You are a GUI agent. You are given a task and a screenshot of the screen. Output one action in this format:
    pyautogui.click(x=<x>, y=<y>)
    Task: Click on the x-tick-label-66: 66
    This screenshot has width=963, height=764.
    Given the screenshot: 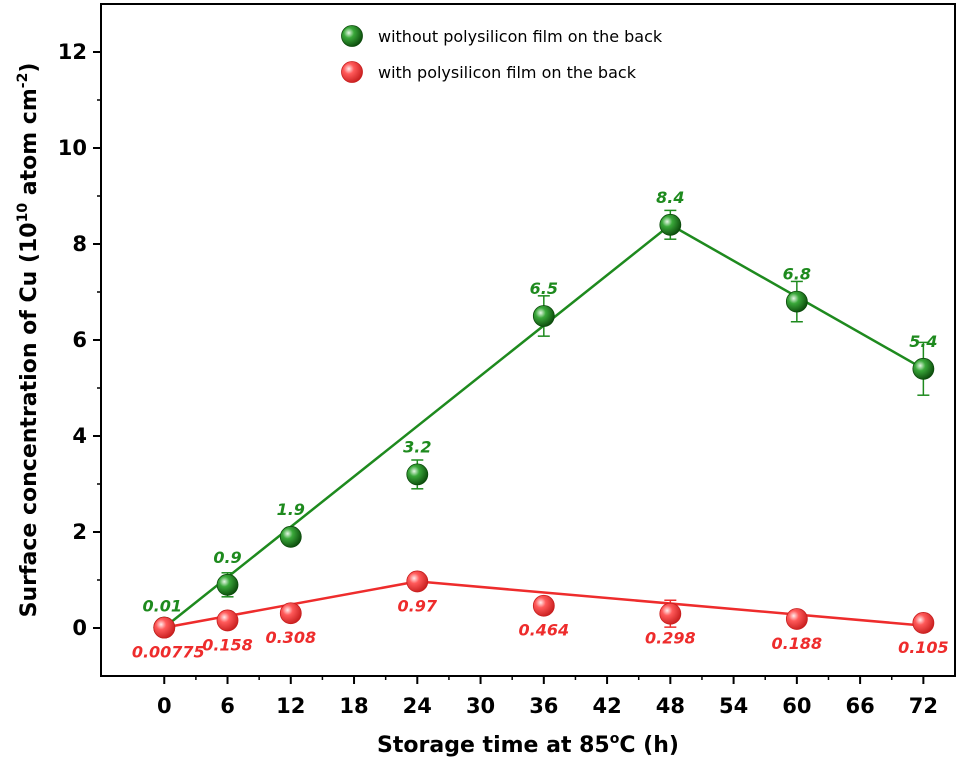 What is the action you would take?
    pyautogui.click(x=859, y=706)
    